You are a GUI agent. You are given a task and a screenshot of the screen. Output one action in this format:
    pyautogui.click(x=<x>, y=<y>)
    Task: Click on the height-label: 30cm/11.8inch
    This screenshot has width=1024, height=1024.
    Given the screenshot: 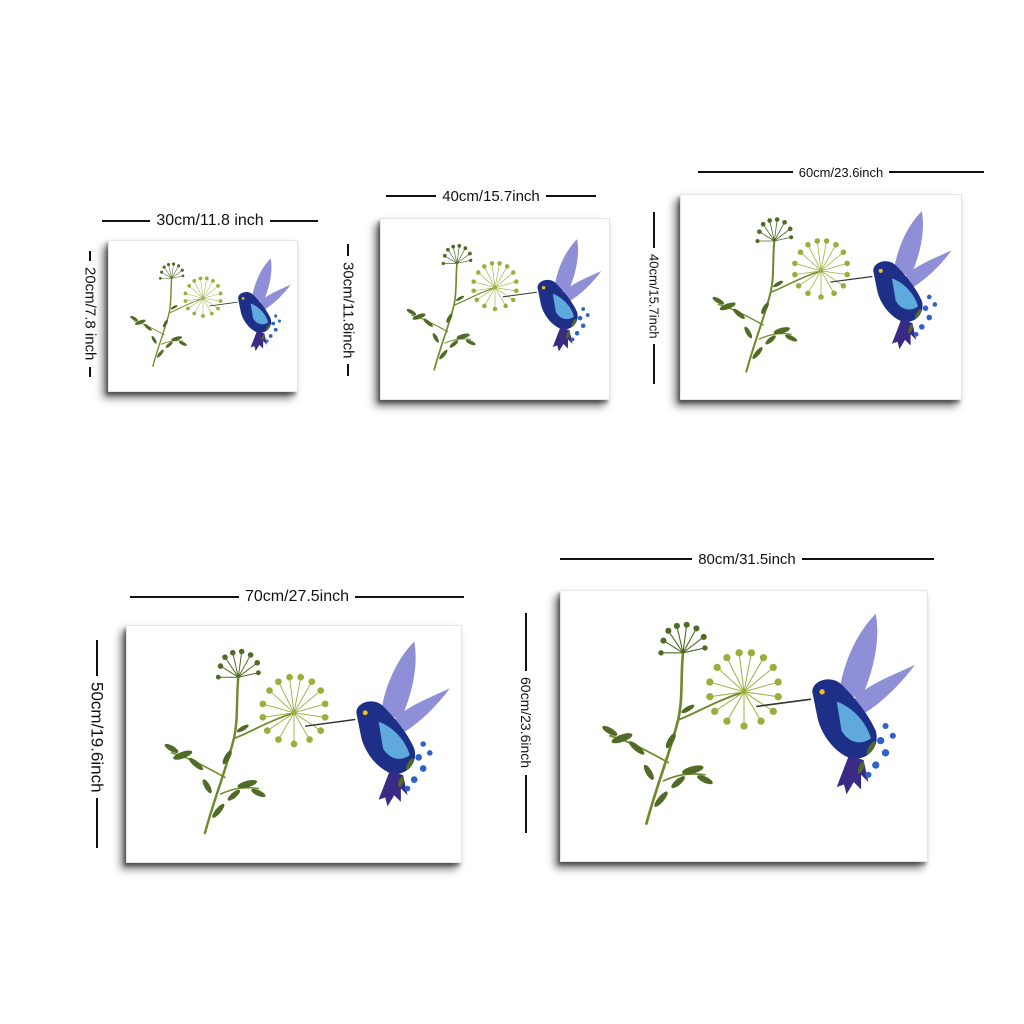 What is the action you would take?
    pyautogui.click(x=348, y=310)
    